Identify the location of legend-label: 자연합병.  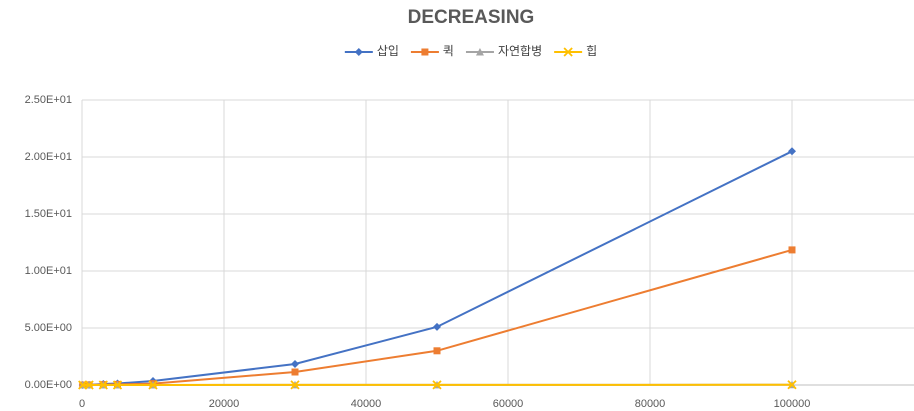
(520, 51).